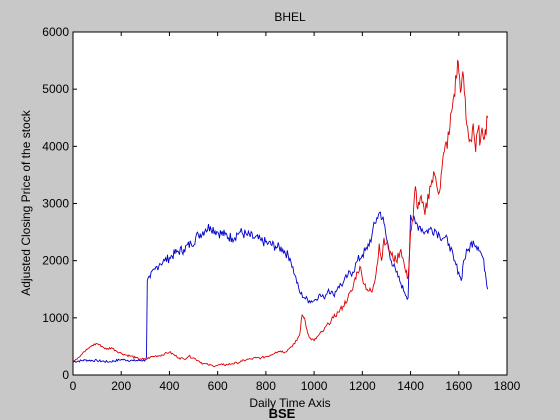  I want to click on y-tick-label: 5000, so click(55, 89).